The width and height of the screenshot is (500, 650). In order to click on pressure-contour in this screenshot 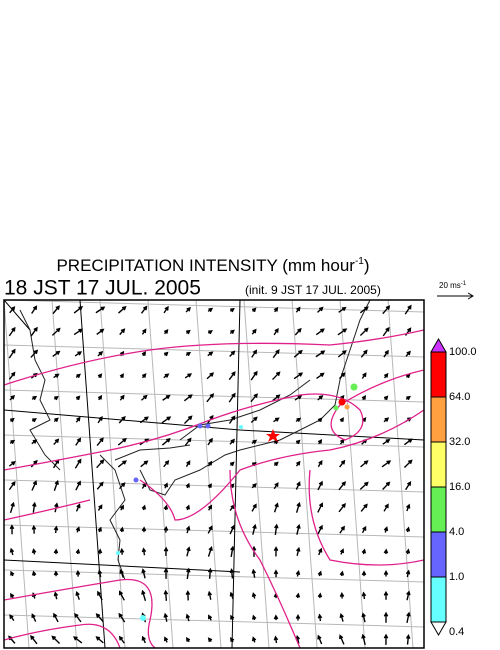, I will do `click(214, 357)`.